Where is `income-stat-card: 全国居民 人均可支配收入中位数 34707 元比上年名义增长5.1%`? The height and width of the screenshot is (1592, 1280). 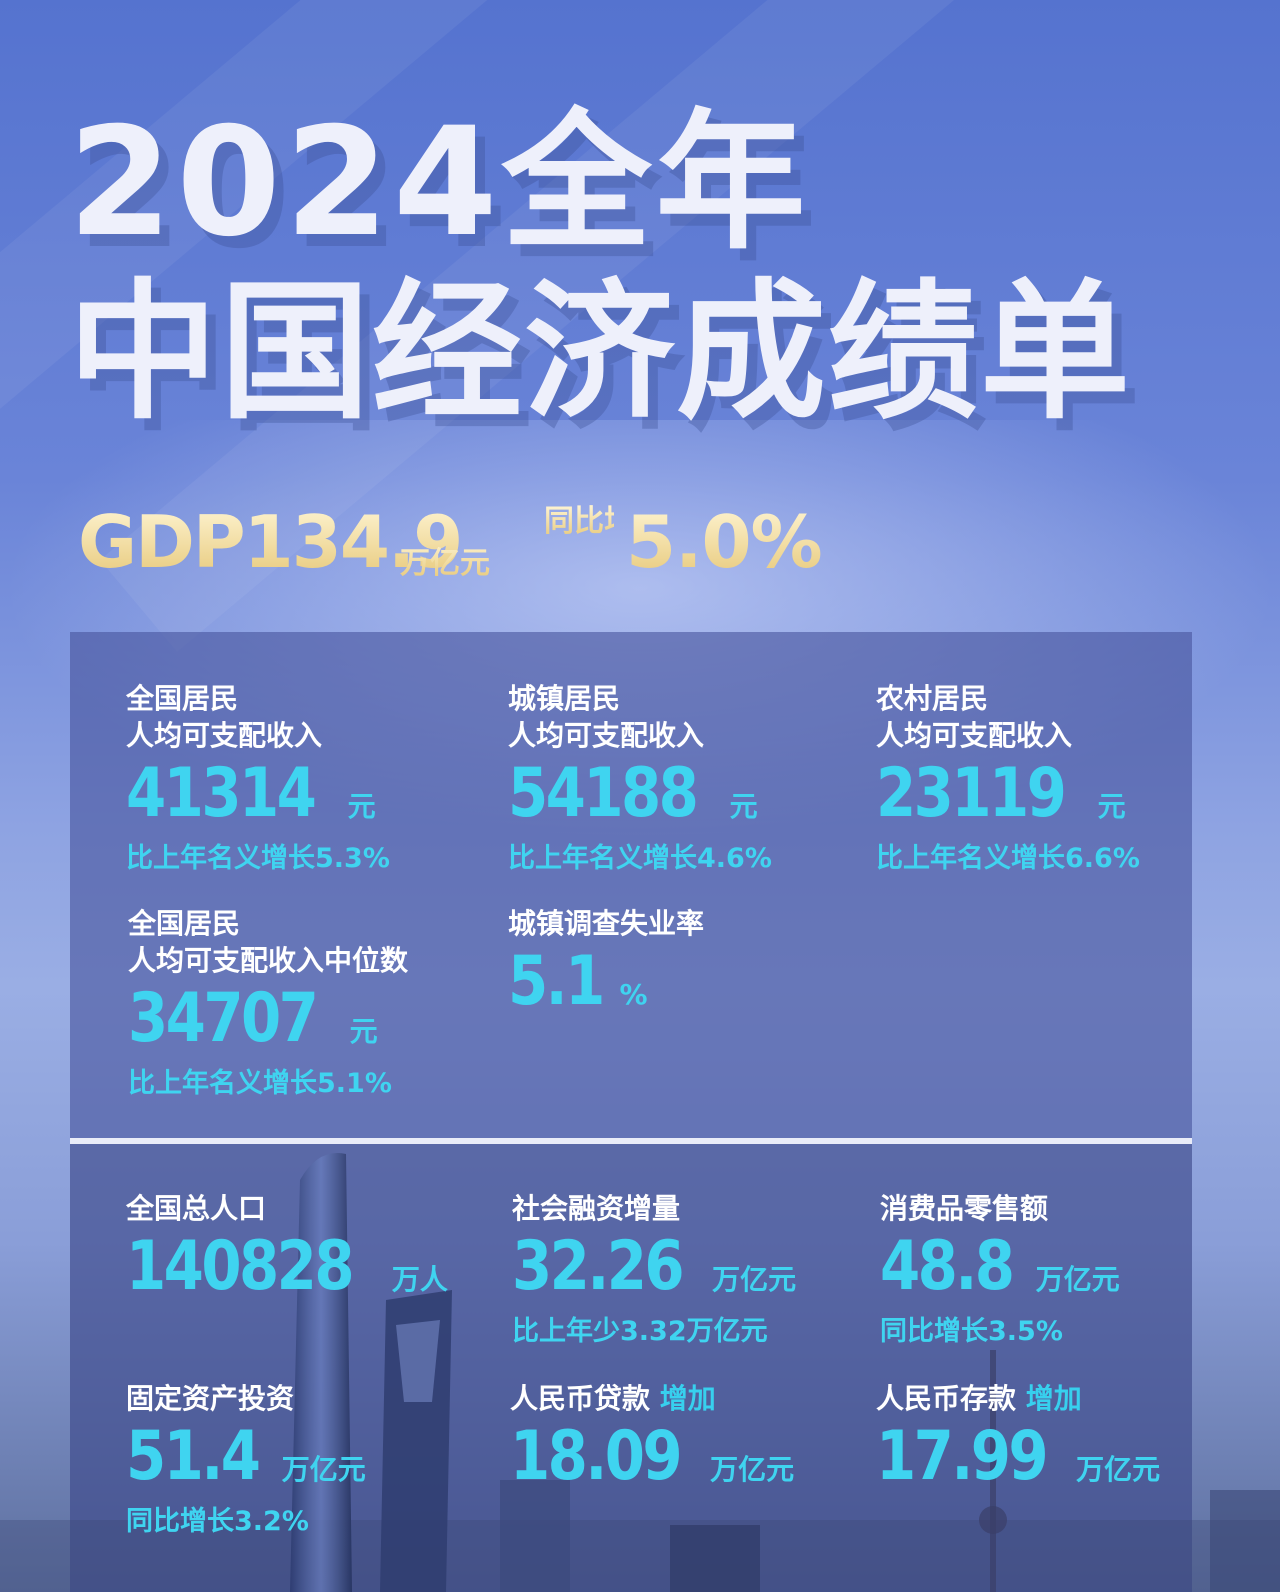 income-stat-card: 全国居民 人均可支配收入中位数 34707 元比上年名义增长5.1% is located at coordinates (268, 1002).